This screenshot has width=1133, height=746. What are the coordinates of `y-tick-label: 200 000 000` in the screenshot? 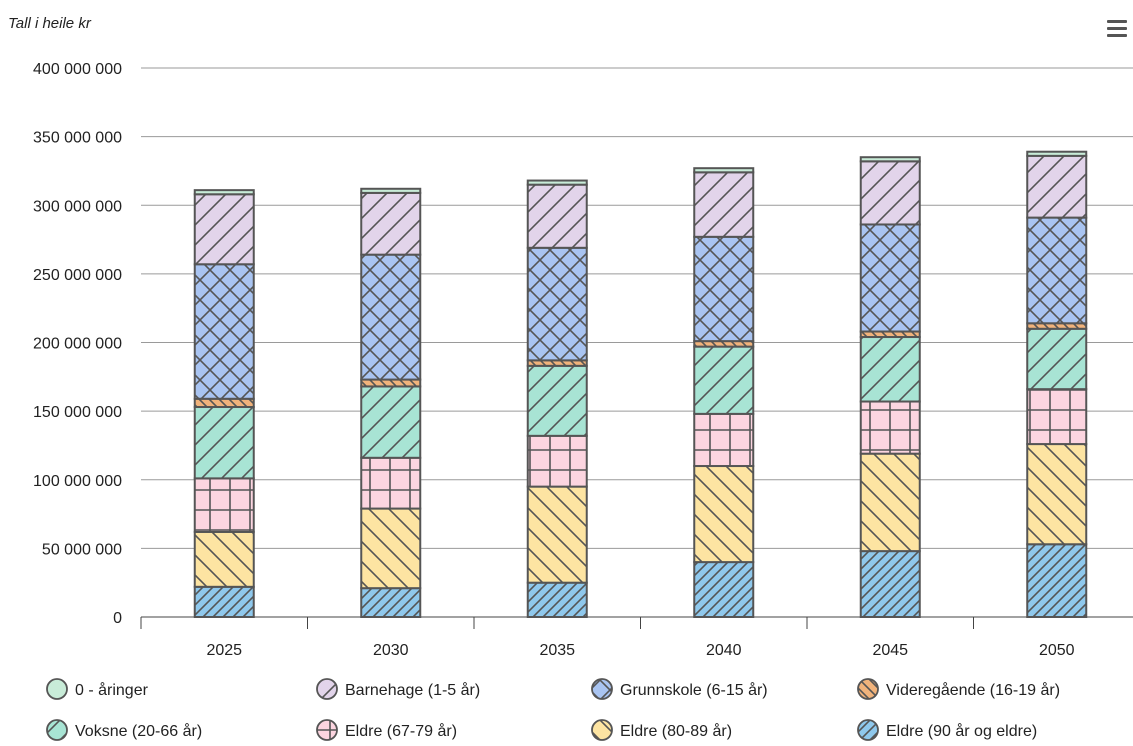 It's located at (77, 344).